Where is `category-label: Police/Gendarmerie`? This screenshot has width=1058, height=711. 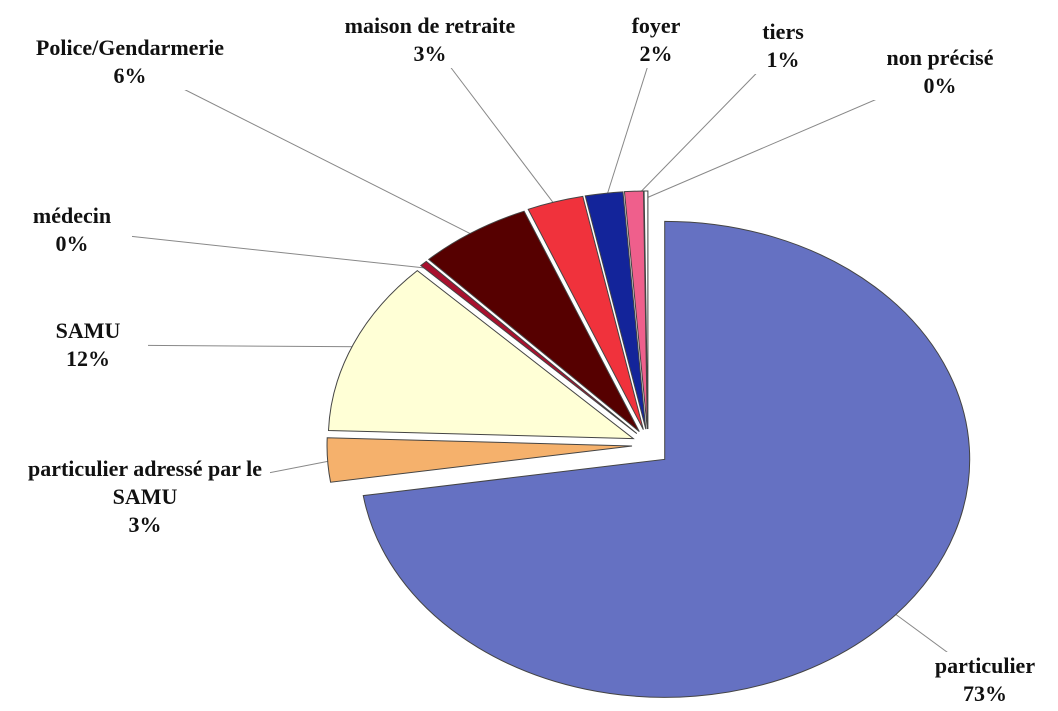
category-label: Police/Gendarmerie is located at coordinates (130, 47).